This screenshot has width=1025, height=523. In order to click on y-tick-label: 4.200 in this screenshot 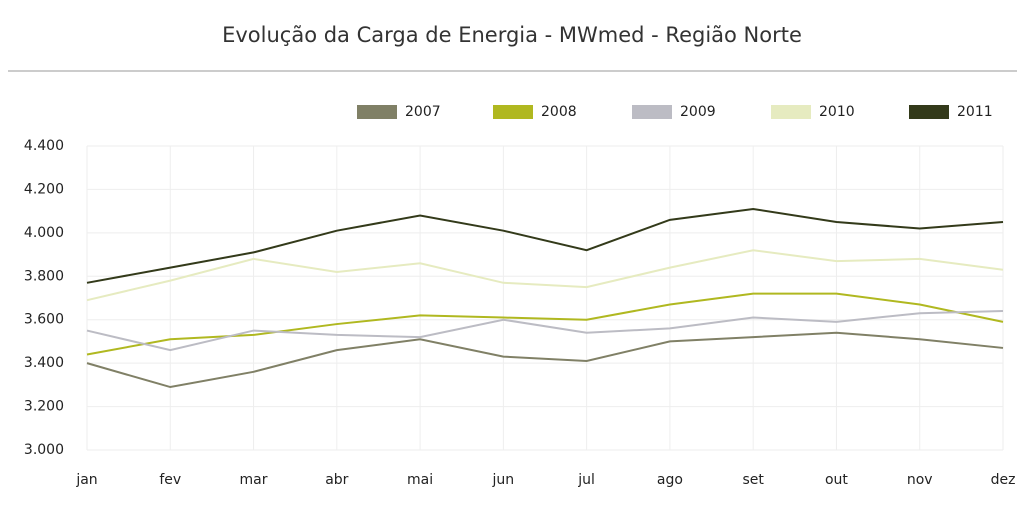, I will do `click(44, 189)`.